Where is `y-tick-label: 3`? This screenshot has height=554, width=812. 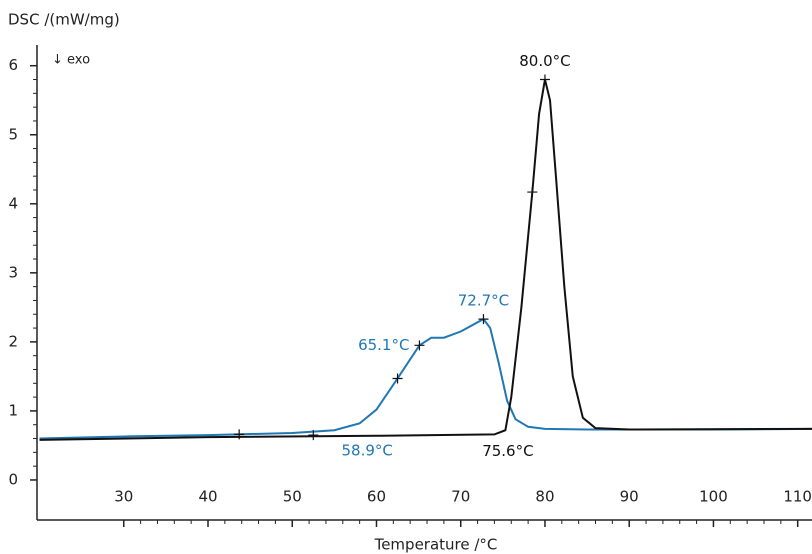
y-tick-label: 3 is located at coordinates (13, 272).